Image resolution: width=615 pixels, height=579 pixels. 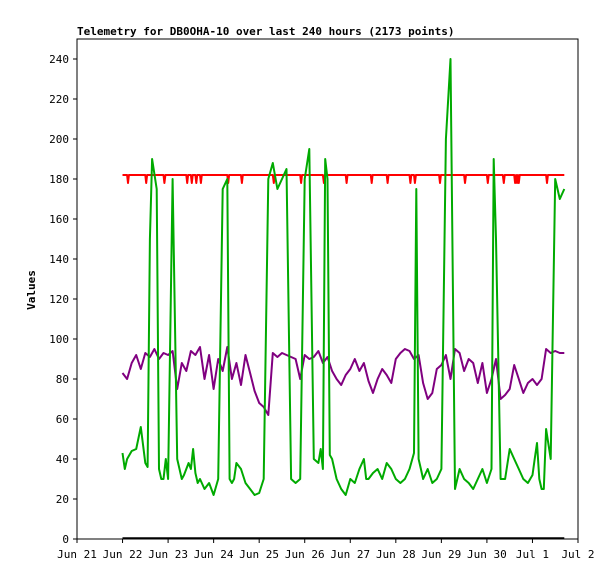 What do you see at coordinates (59, 219) in the screenshot?
I see `y-tick-label: 160` at bounding box center [59, 219].